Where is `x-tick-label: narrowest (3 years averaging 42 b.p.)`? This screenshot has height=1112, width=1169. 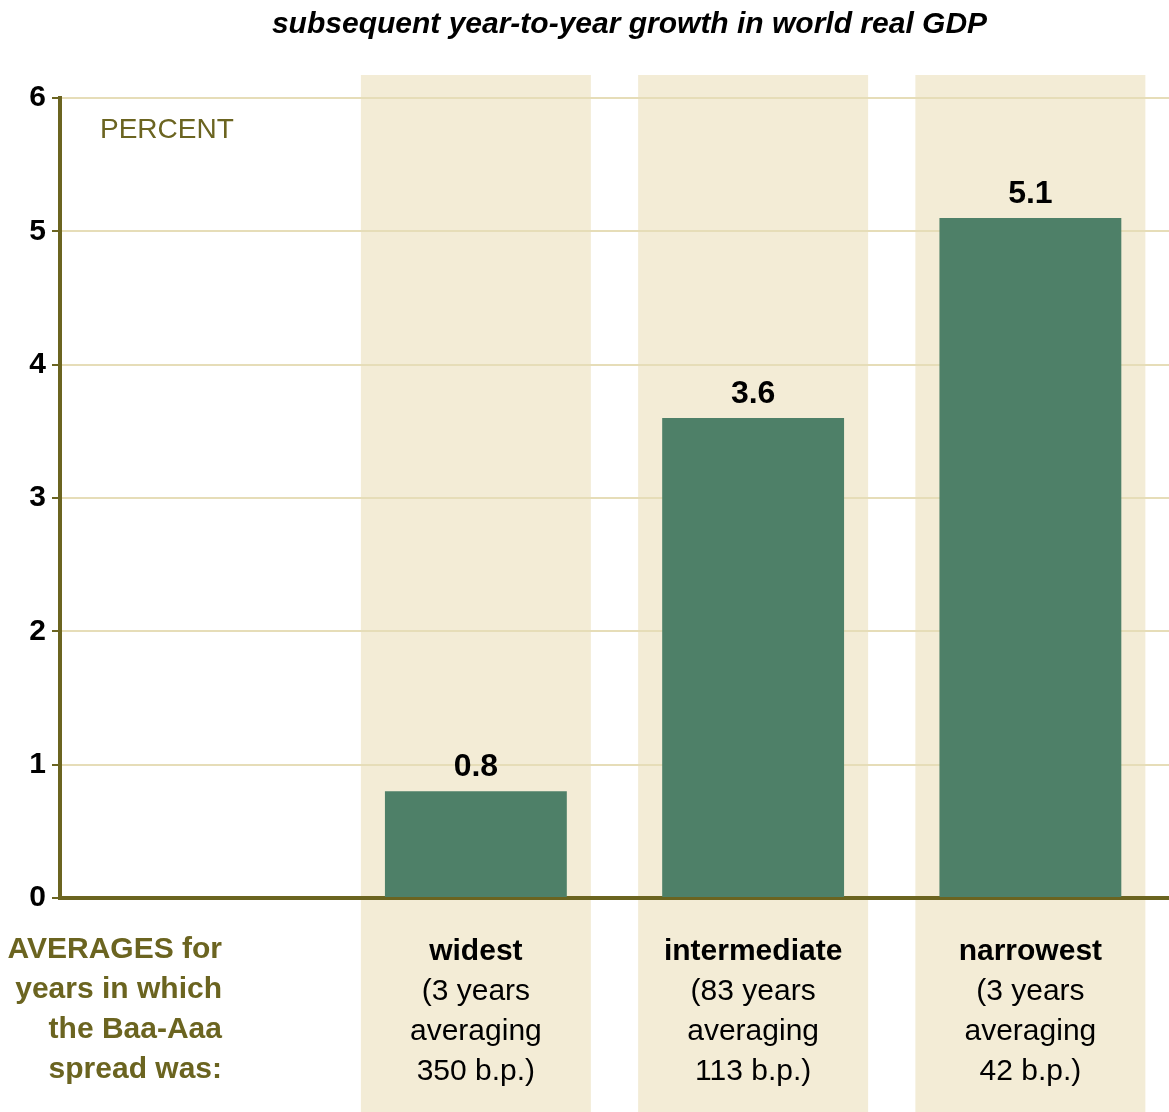
x-tick-label: narrowest (3 years averaging 42 b.p.) is located at coordinates (1030, 1010).